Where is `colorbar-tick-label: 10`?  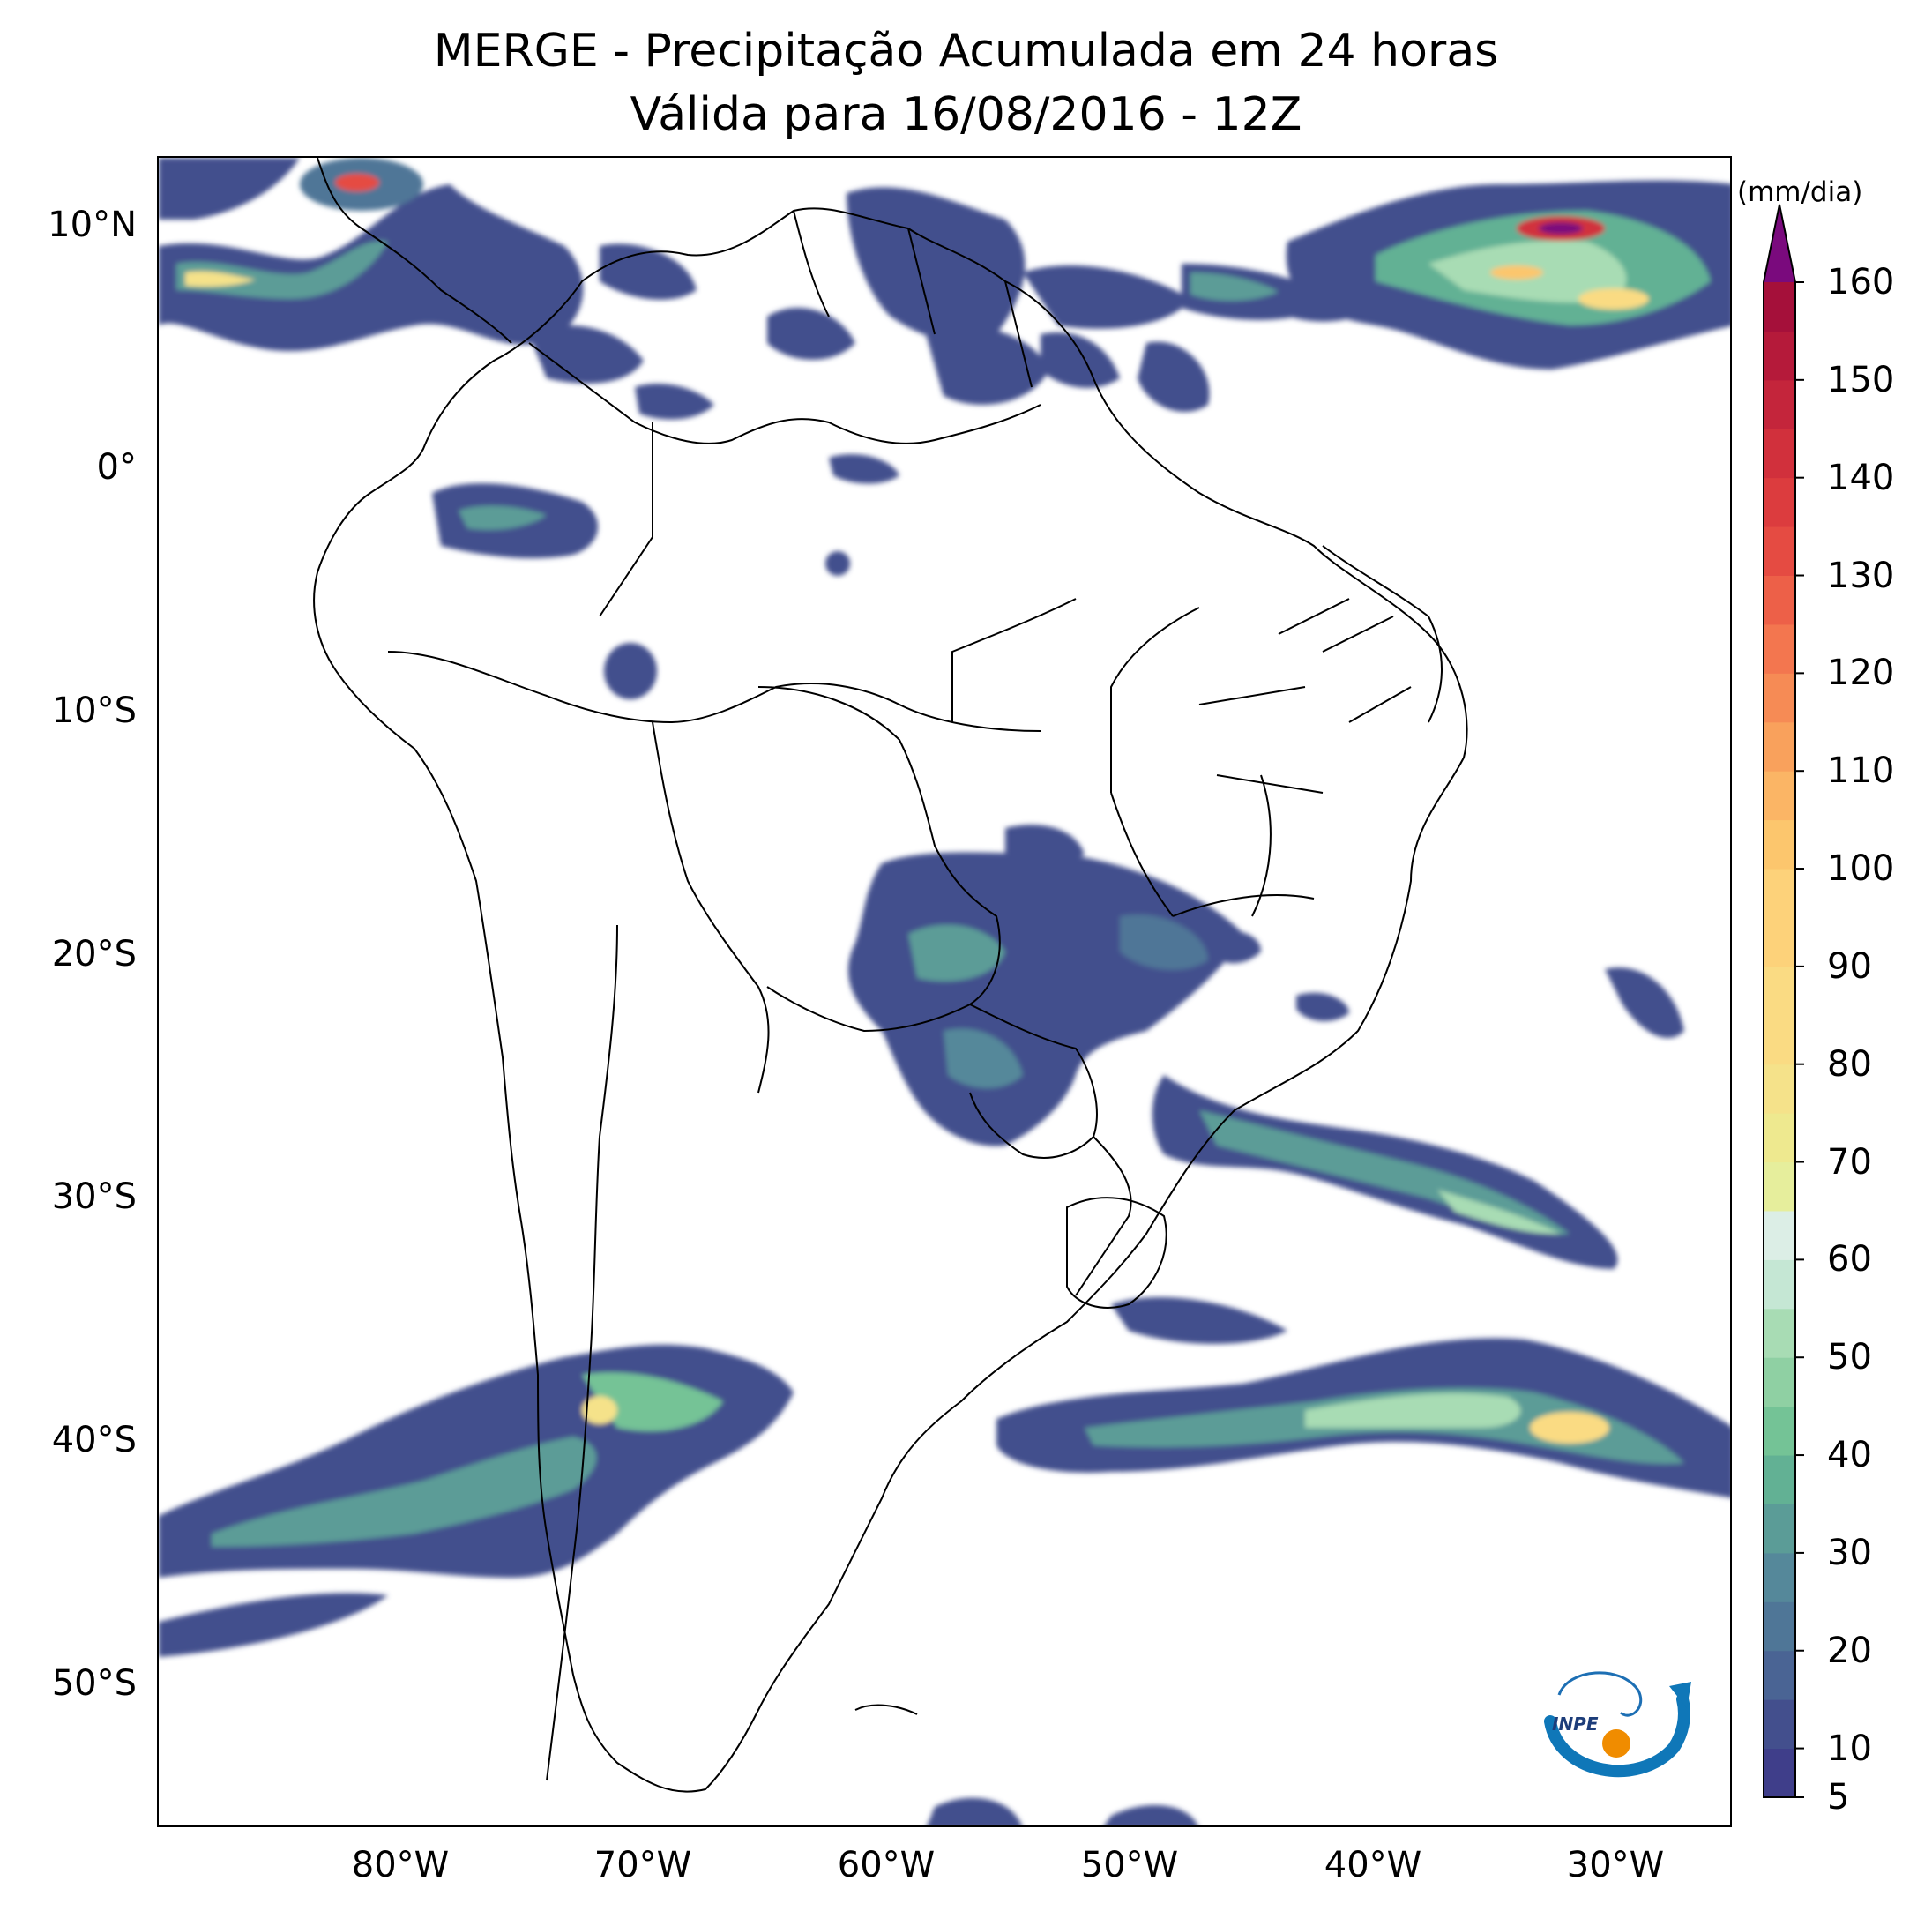 colorbar-tick-label: 10 is located at coordinates (1849, 1749).